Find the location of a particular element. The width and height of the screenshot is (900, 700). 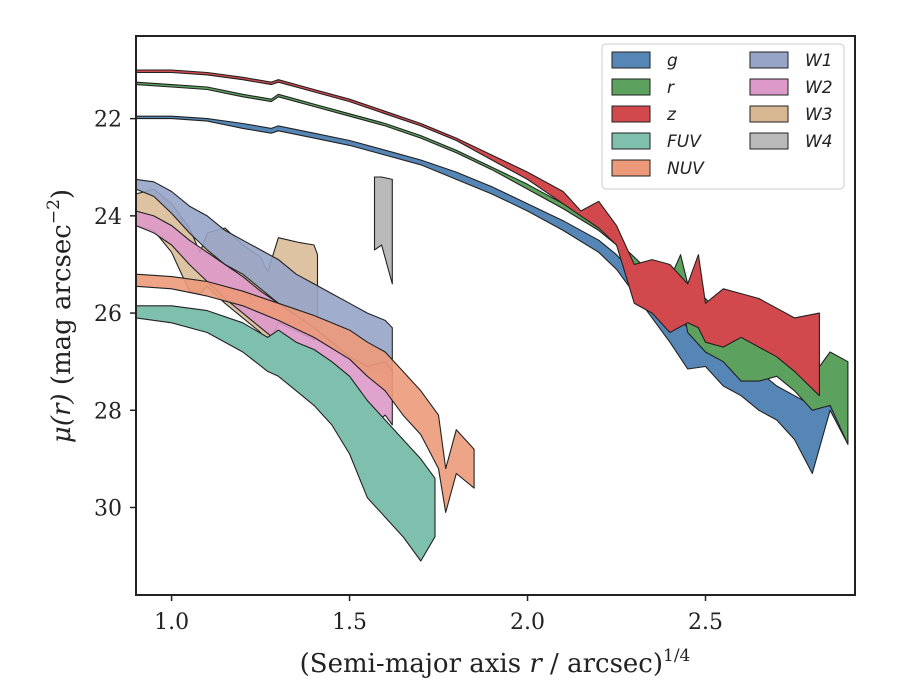

legend: grz FUV NUV W1 W2 W3 W4 is located at coordinates (723, 116).